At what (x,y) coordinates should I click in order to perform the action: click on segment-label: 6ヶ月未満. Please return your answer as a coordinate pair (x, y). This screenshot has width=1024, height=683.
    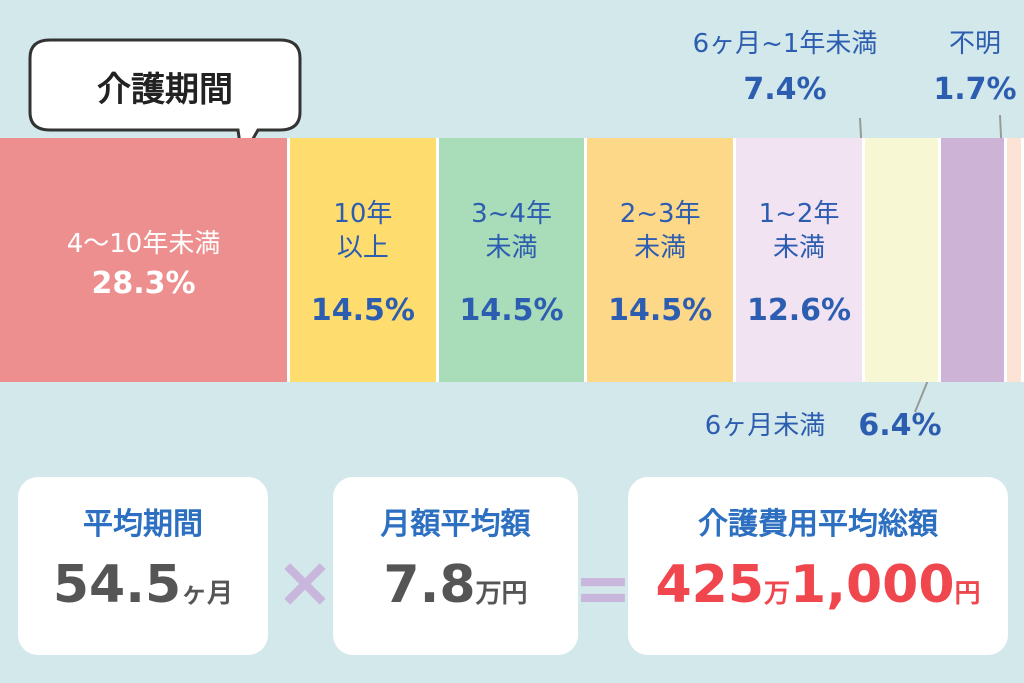
    Looking at the image, I should click on (765, 426).